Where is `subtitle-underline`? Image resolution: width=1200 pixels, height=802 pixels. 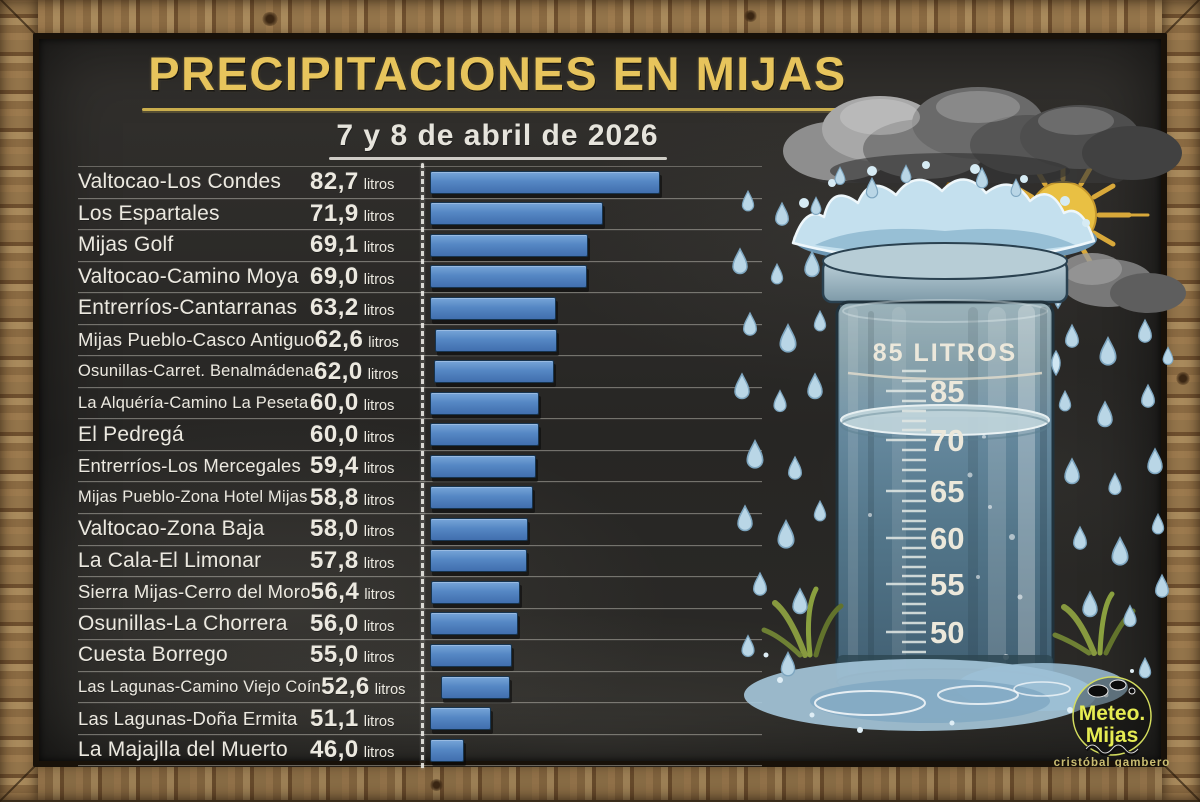
subtitle-underline is located at coordinates (497, 158).